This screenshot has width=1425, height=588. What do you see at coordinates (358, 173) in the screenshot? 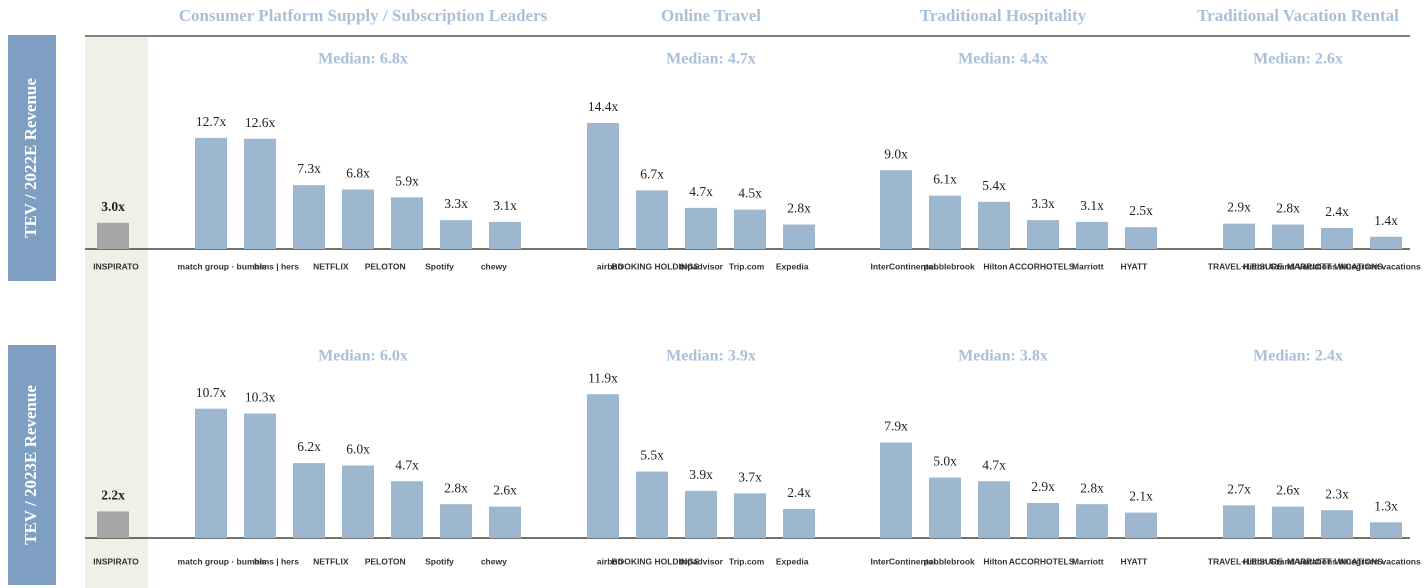
I see `value-label: 6.8x` at bounding box center [358, 173].